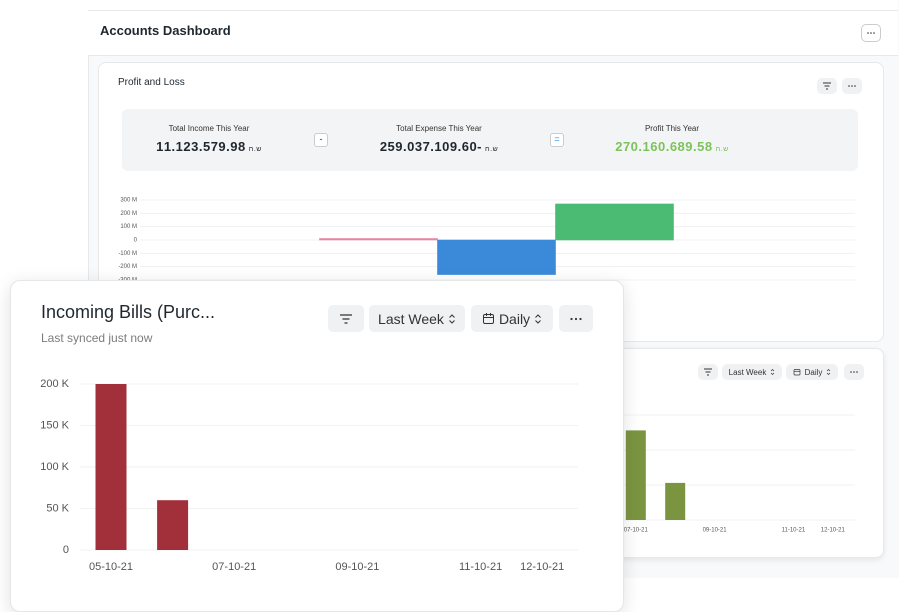 This screenshot has width=900, height=612. What do you see at coordinates (128, 214) in the screenshot?
I see `y-tick-label: 200 M` at bounding box center [128, 214].